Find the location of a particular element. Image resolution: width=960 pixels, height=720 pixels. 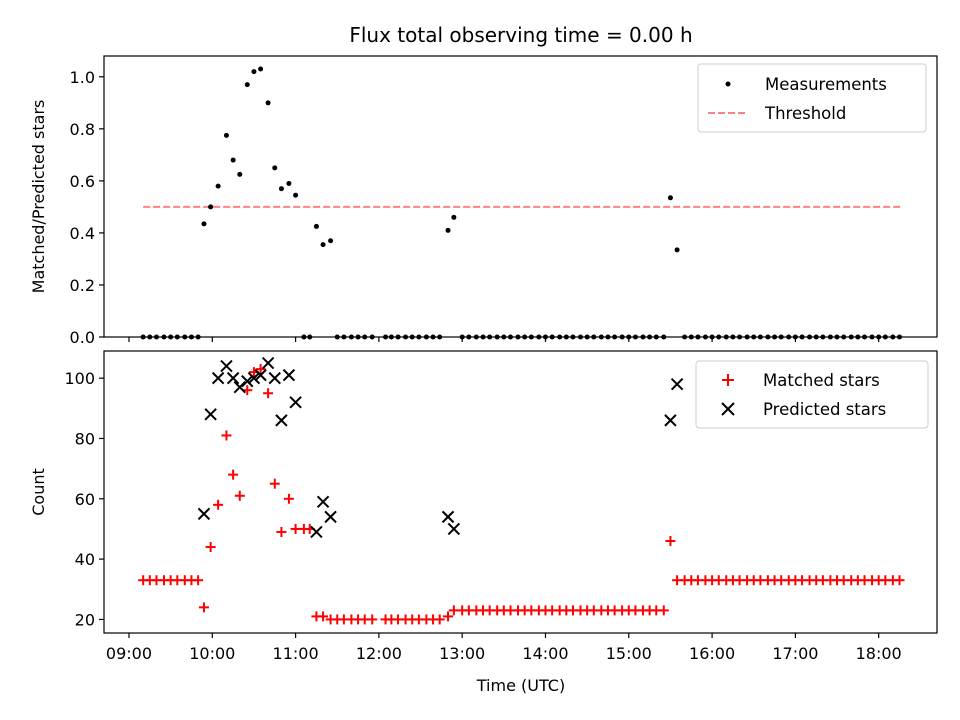

y-tick-label: 0.4 is located at coordinates (82, 233).